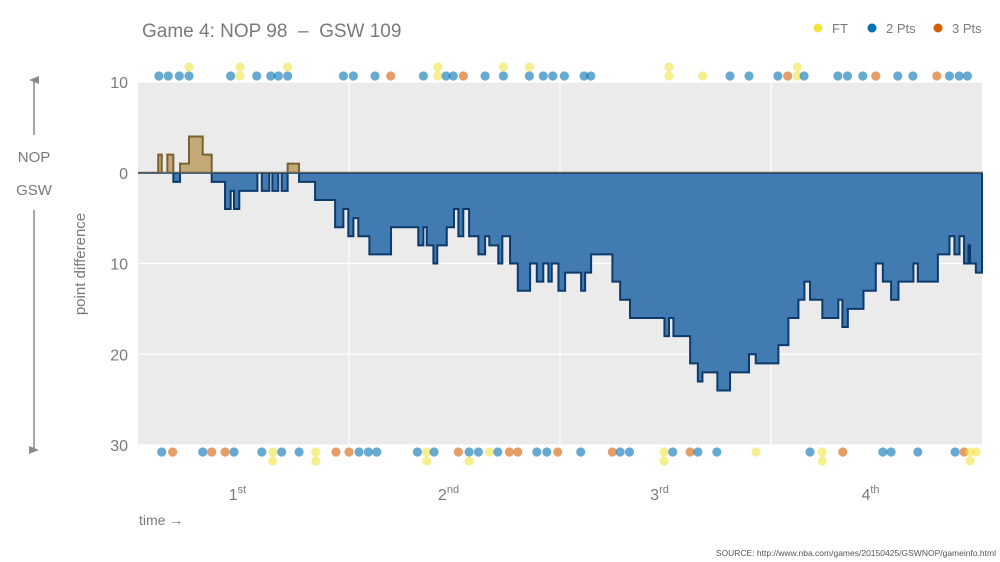  What do you see at coordinates (897, 28) in the screenshot?
I see `legend: FT 2 Pts 3 Pts` at bounding box center [897, 28].